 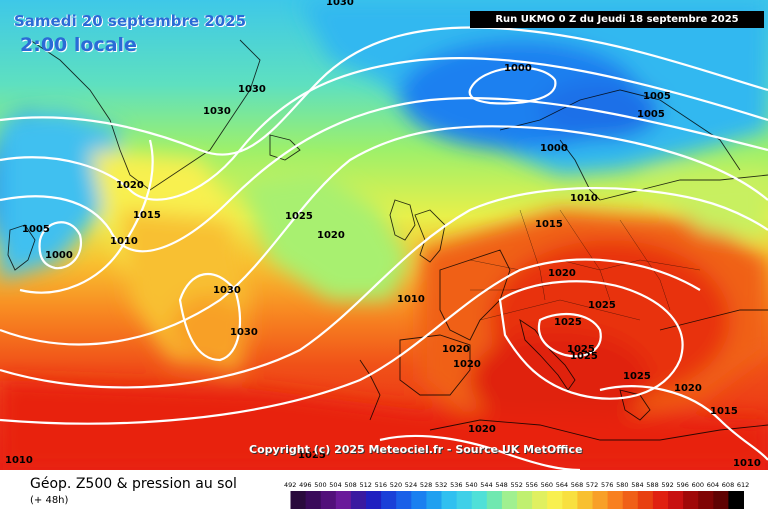 I want to click on scale-label: 568, so click(x=577, y=485).